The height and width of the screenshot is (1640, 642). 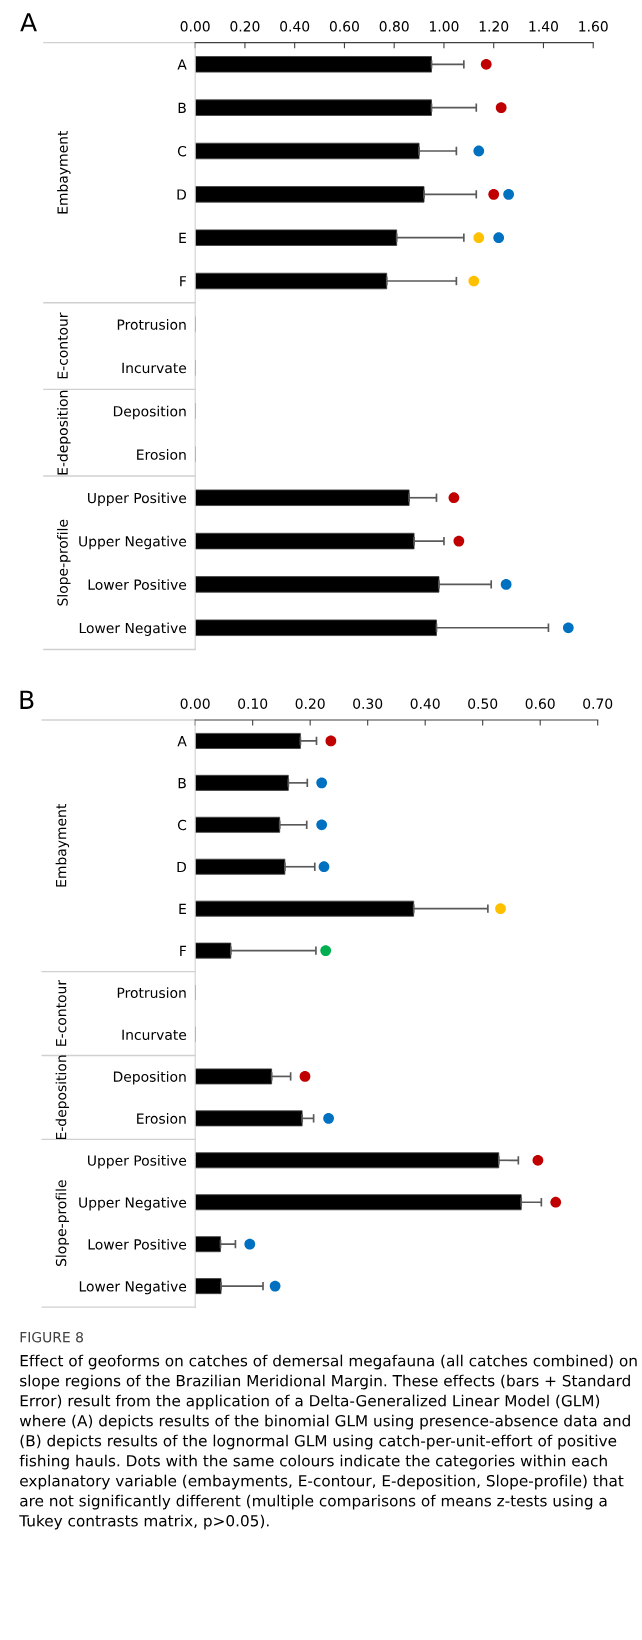 What do you see at coordinates (328, 1442) in the screenshot?
I see `text: Effect of geoforms on catches of demersal megafauna (all catches combined) on slope regions of the Brazilian Meridional Margin. These effects (bars + Standard Error) result from the application of a Delta-Generalized Linear Model (GLM) where (A) depicts results of the binomial GLM using presence-absence data and (B) depicts results of the lognormal GLM using catch-per-unit-effort of positive fishing hauls. Dots with the same colours indicate the categories within each explanatory variable (embayments, E-contour, E-deposition, Slope-profile) that are not significantly different (multiple comparisons of means z-tests using a Tukey contrasts matrix, p>0.05).` at bounding box center [328, 1442].